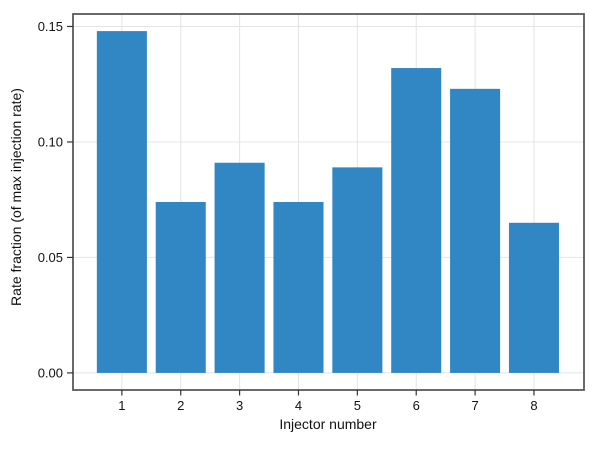 Image resolution: width=600 pixels, height=450 pixels. Describe the element at coordinates (50, 142) in the screenshot. I see `y-tick-label: 0.10` at that location.